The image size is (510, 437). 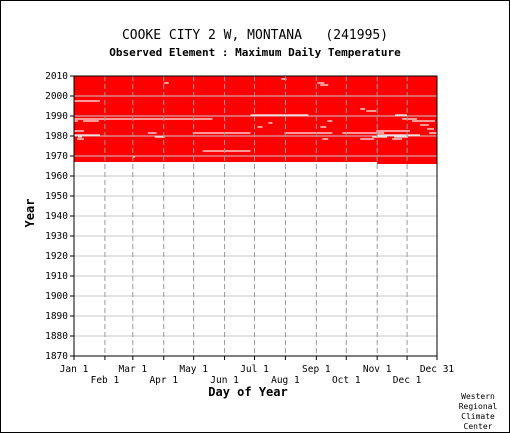 I want to click on y-axis-title: Year, so click(x=30, y=213).